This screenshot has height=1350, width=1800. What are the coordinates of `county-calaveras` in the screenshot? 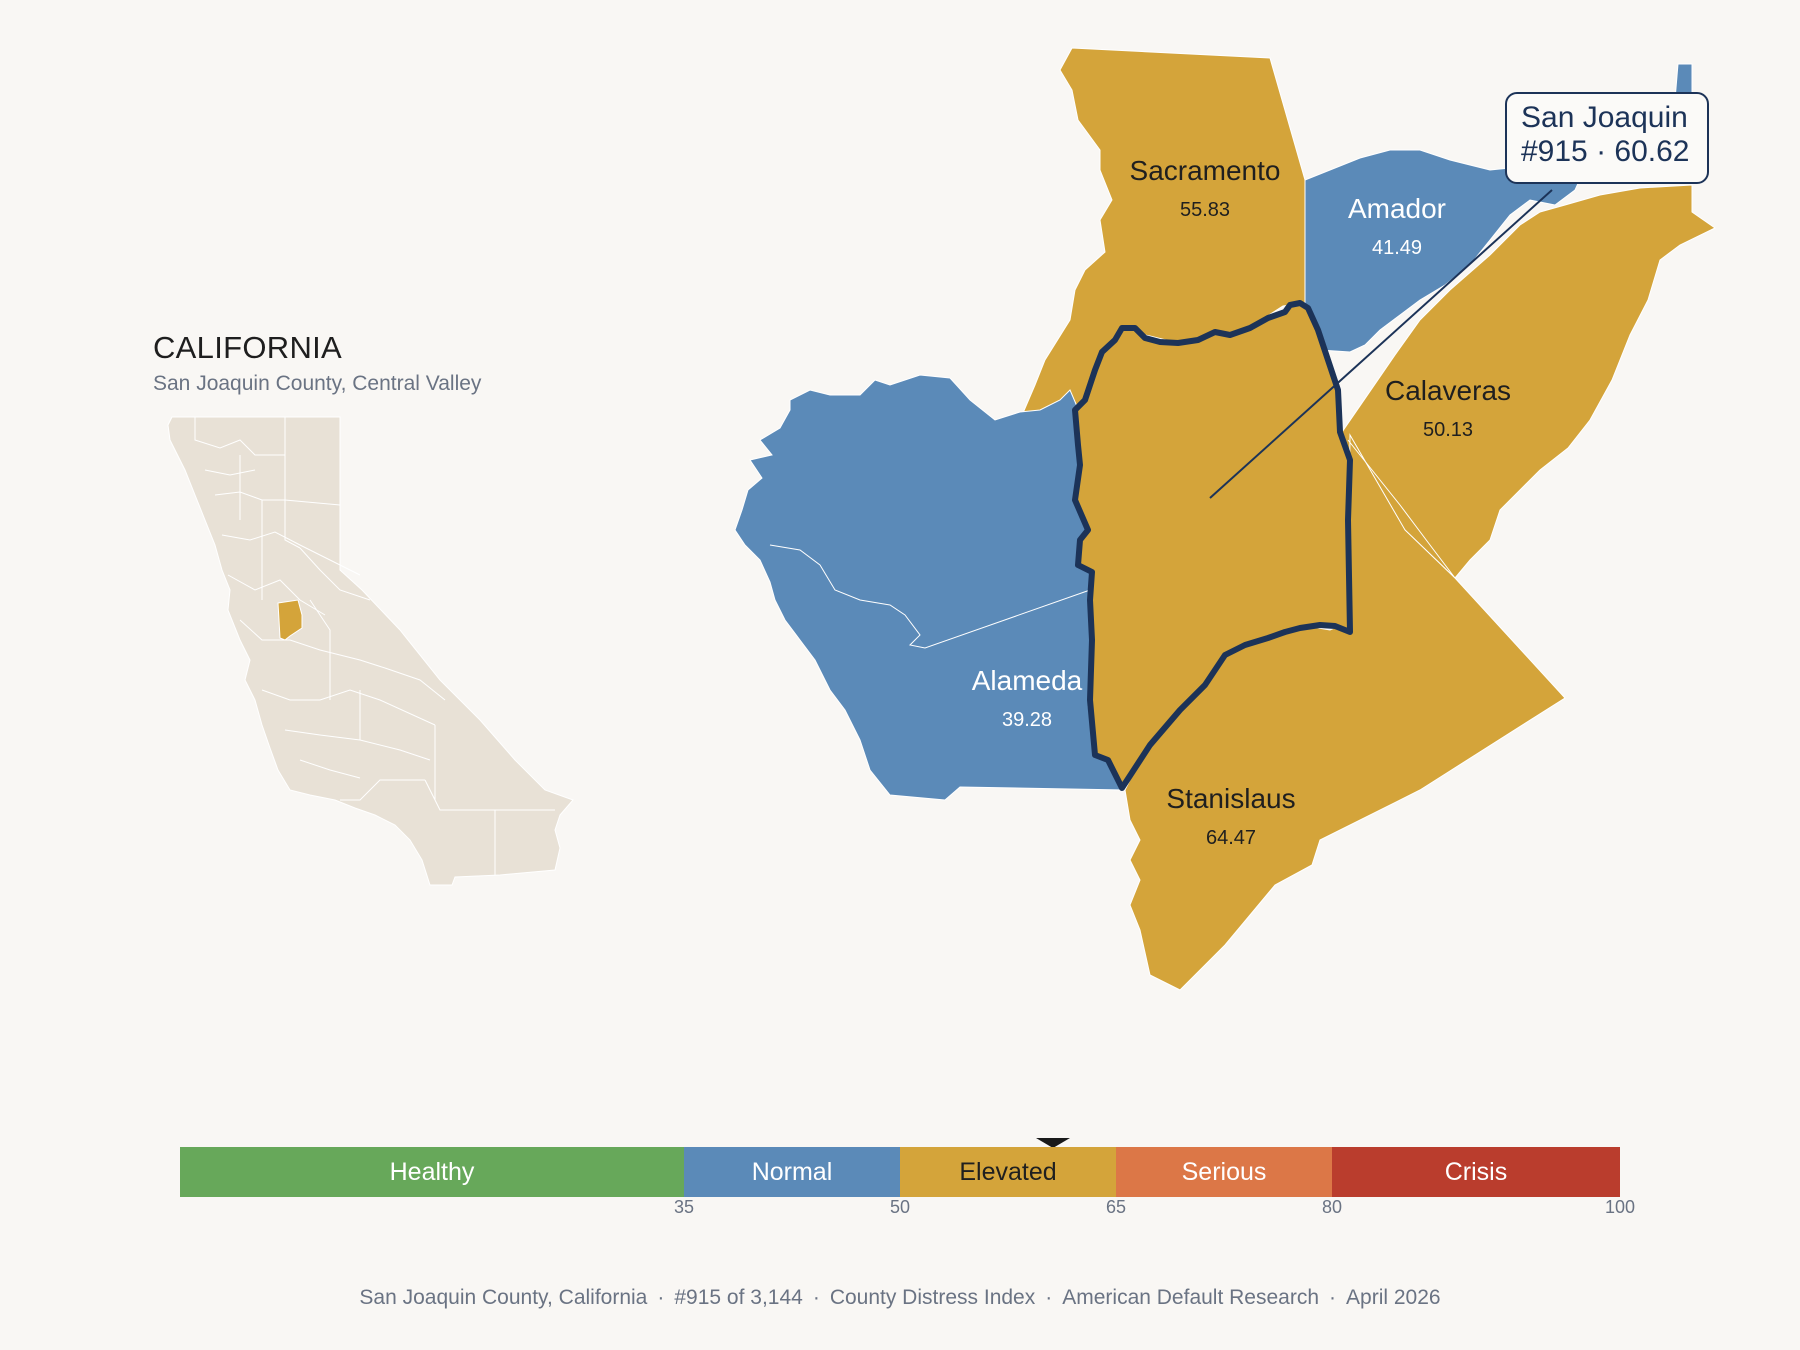 It's located at (1527, 381).